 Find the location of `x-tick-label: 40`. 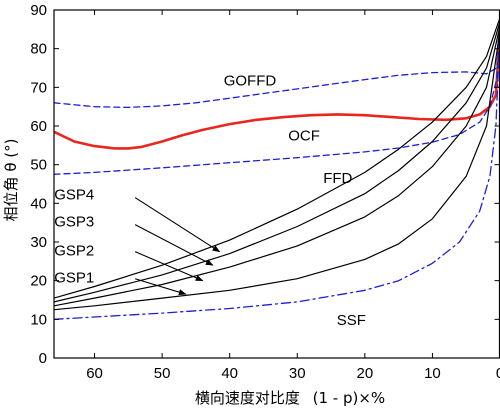

x-tick-label: 40 is located at coordinates (229, 373).